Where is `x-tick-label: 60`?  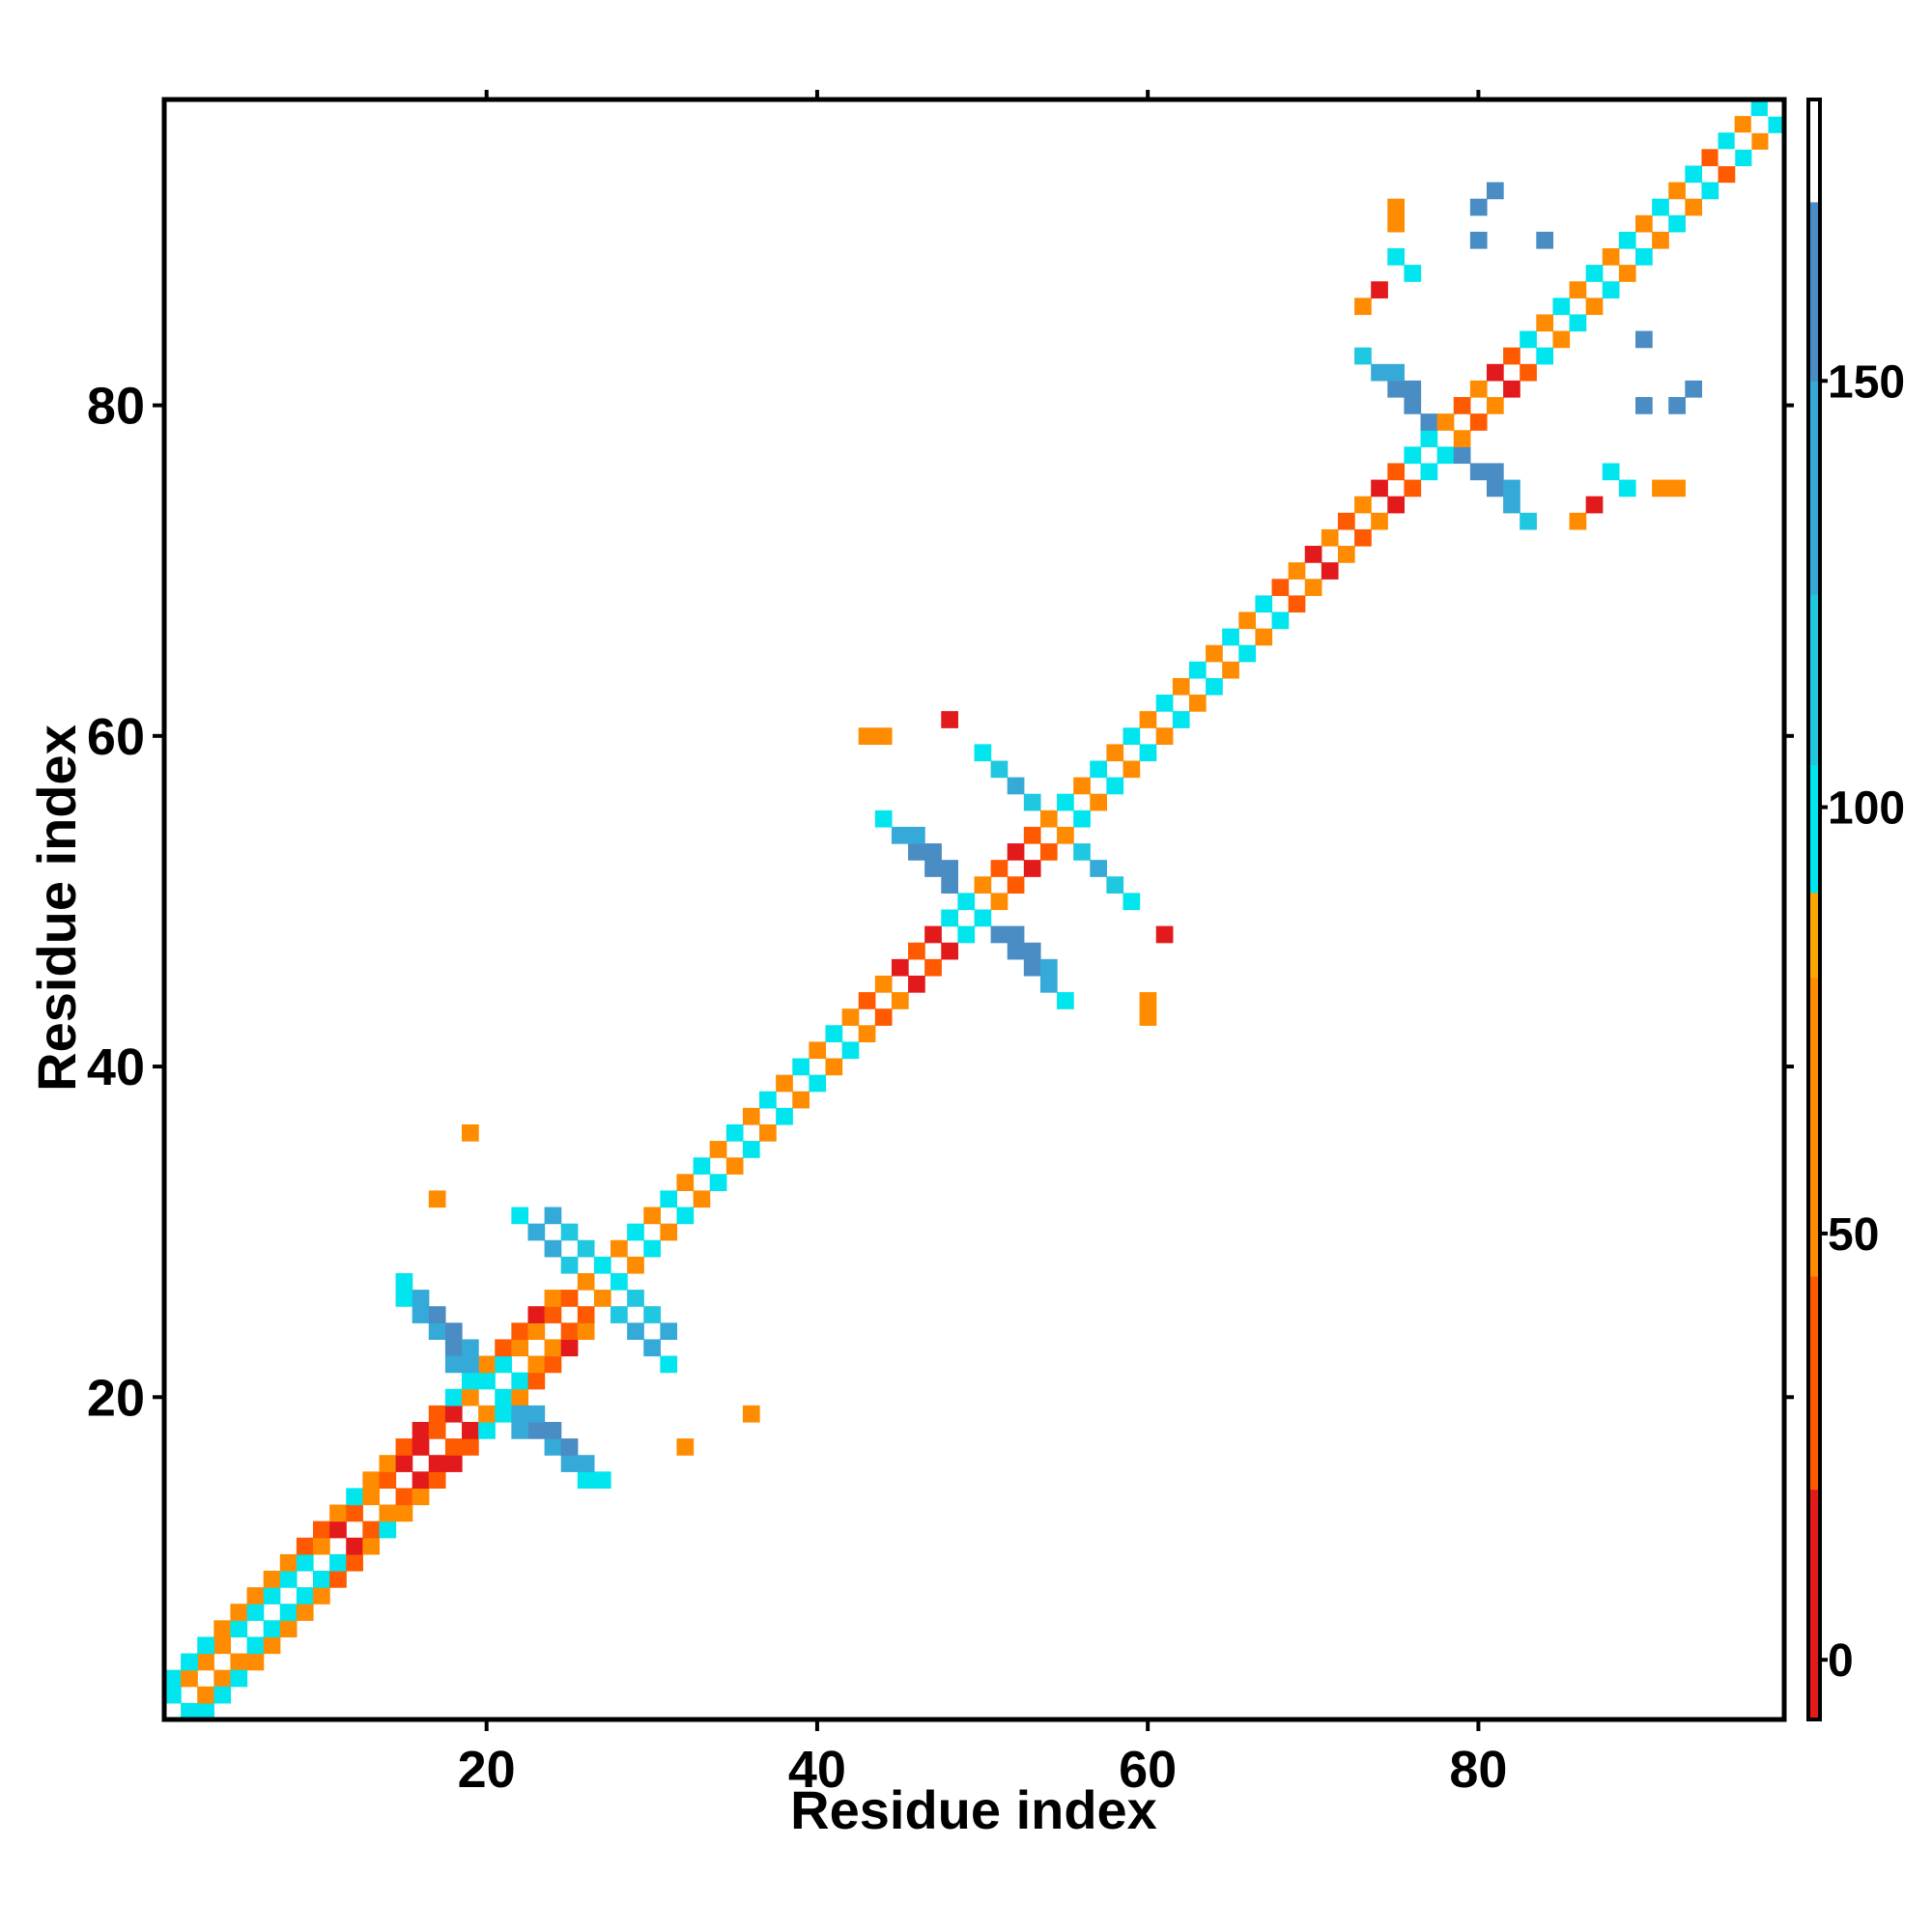 x-tick-label: 60 is located at coordinates (1148, 1770).